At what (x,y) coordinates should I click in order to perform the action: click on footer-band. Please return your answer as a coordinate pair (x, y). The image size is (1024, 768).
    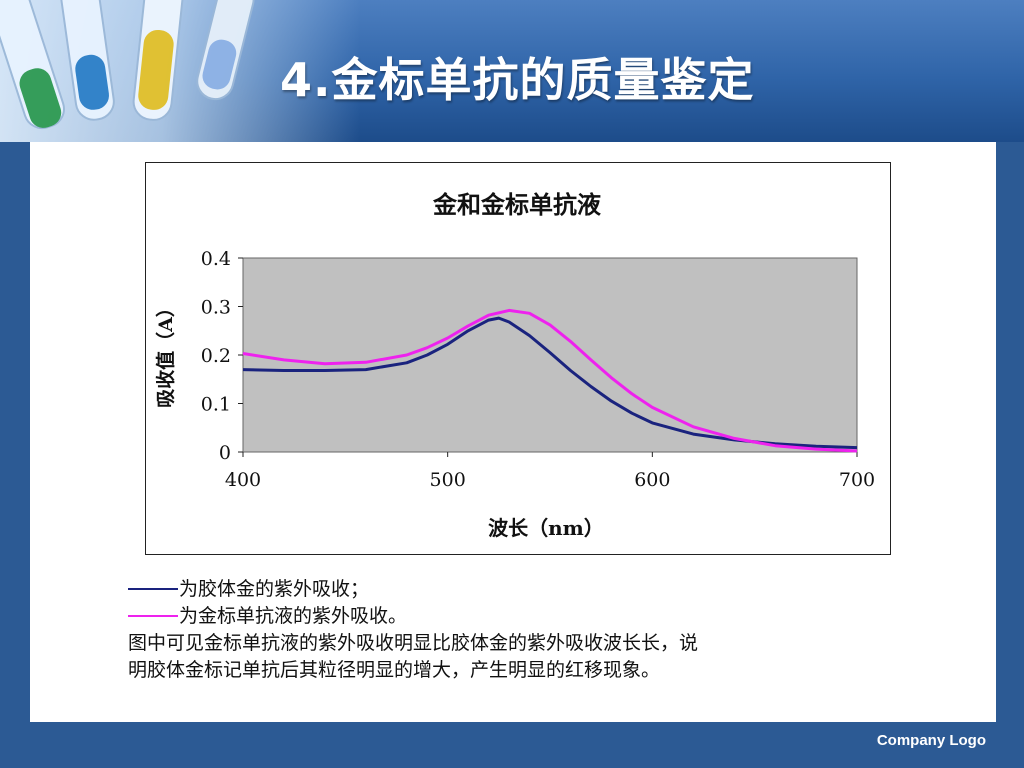
    Looking at the image, I should click on (512, 745).